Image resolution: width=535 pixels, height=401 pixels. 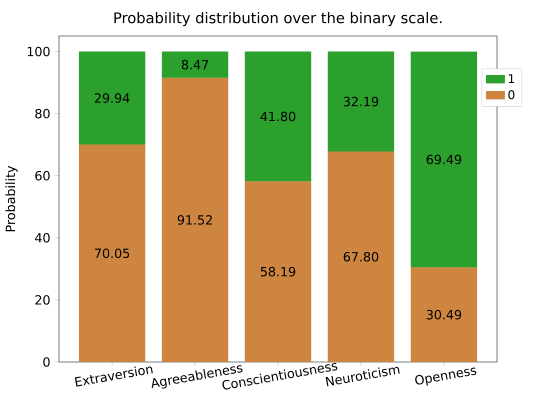 I want to click on data-label: 67.80, so click(x=361, y=257).